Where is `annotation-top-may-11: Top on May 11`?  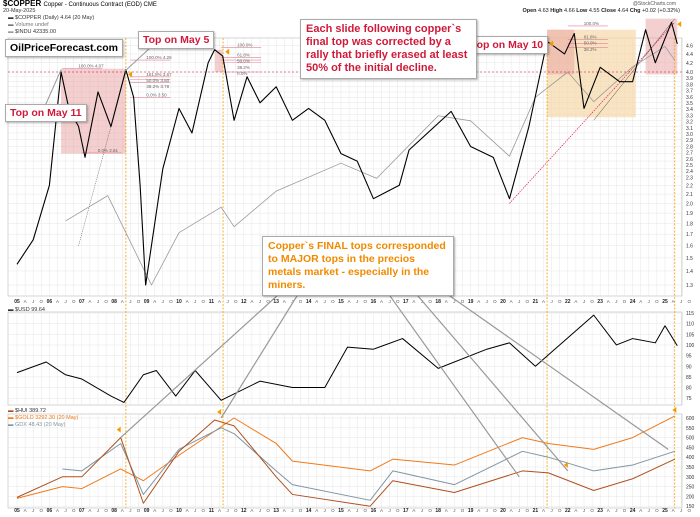
annotation-top-may-11: Top on May 11 is located at coordinates (46, 113).